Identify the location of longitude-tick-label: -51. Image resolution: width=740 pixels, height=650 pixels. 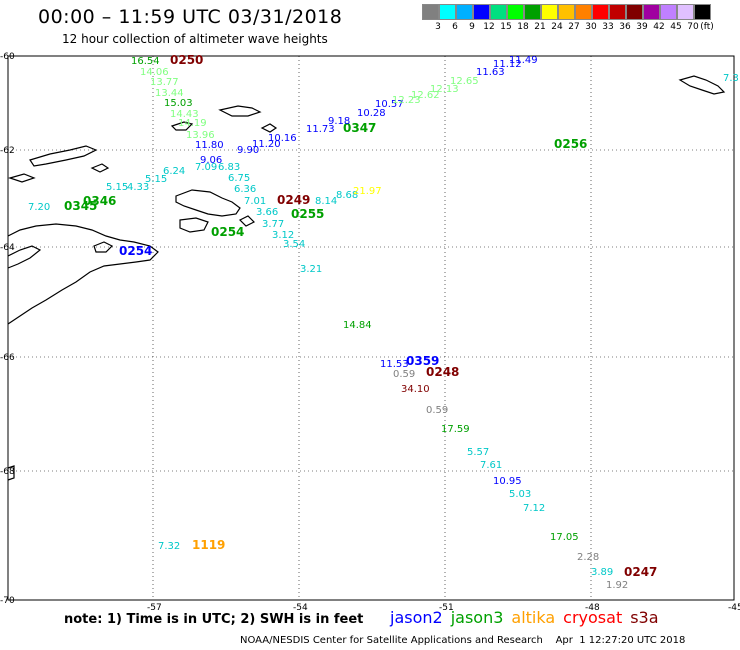
(446, 606).